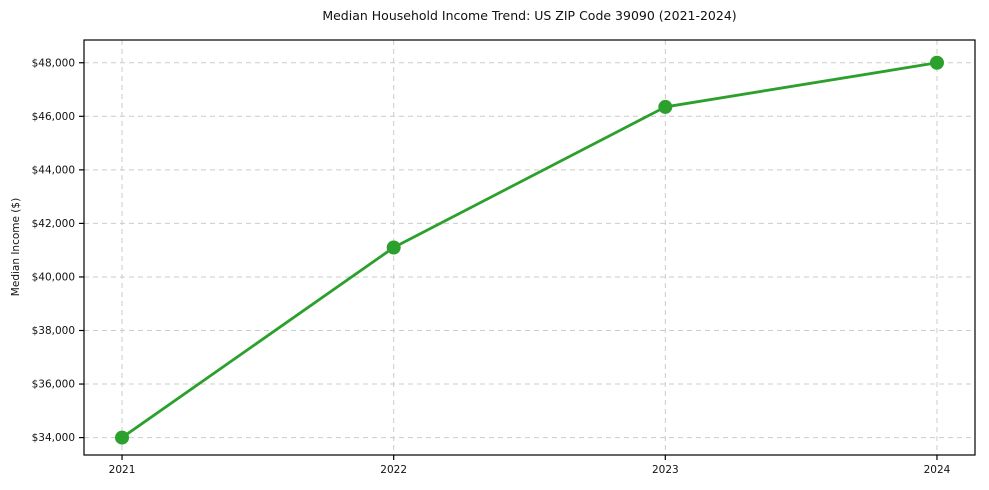 This screenshot has width=989, height=490. Describe the element at coordinates (53, 224) in the screenshot. I see `y-tick-label: $42,000` at that location.